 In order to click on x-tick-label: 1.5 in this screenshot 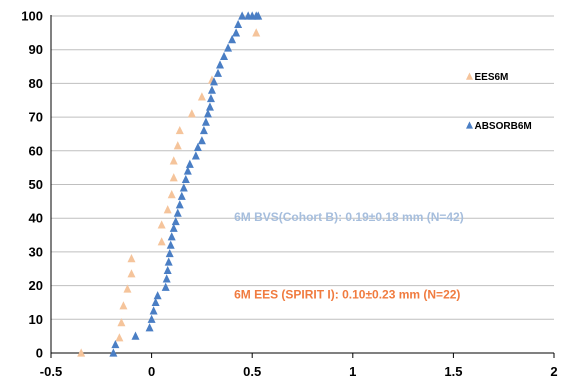, I will do `click(453, 371)`.